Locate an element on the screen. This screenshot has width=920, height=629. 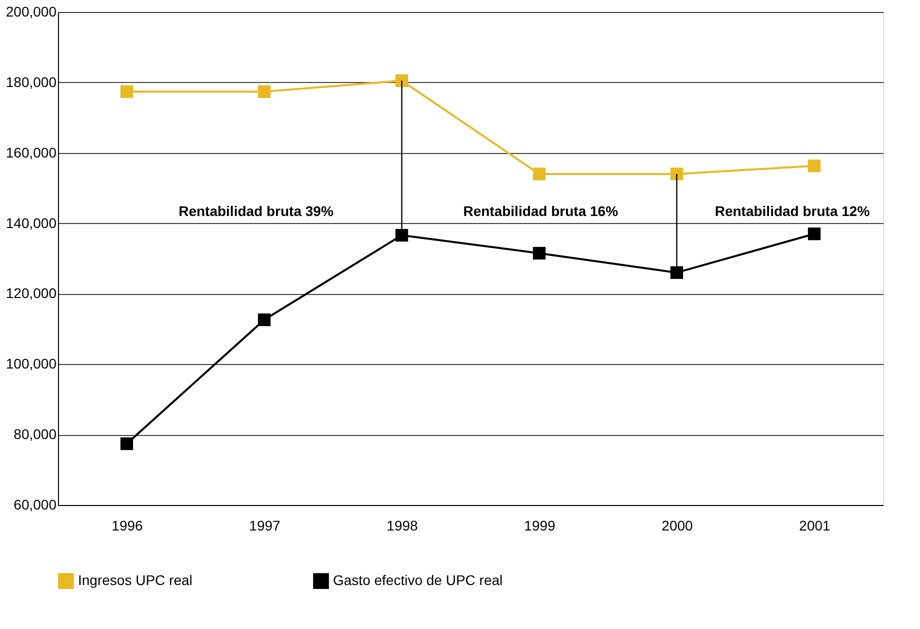
y-tick-label: 140,000 is located at coordinates (31, 222).